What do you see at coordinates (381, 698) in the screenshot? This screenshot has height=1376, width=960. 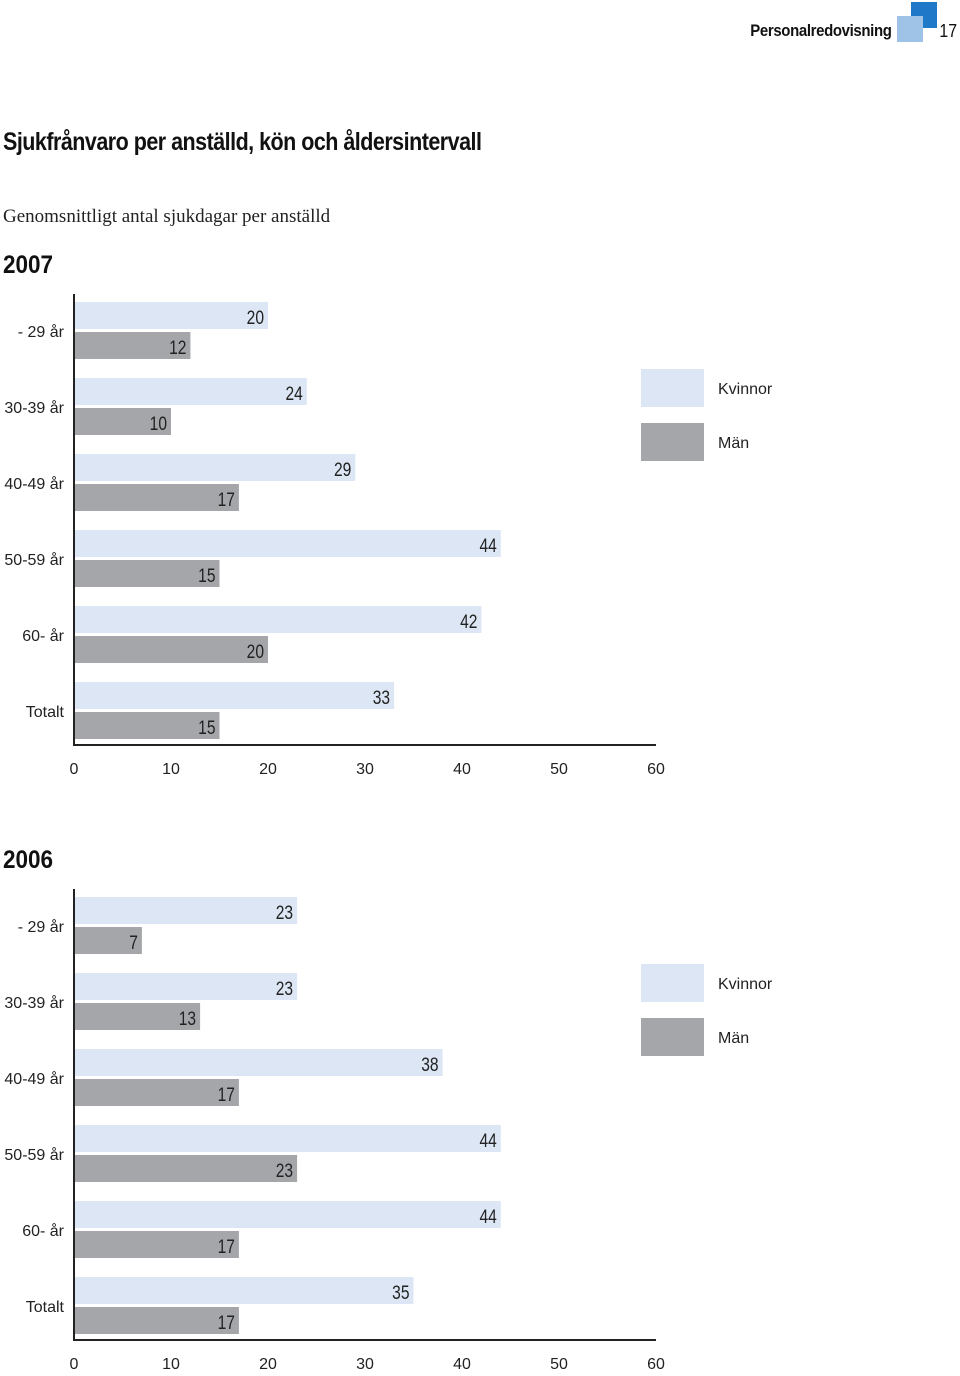 I see `data-label: 33` at bounding box center [381, 698].